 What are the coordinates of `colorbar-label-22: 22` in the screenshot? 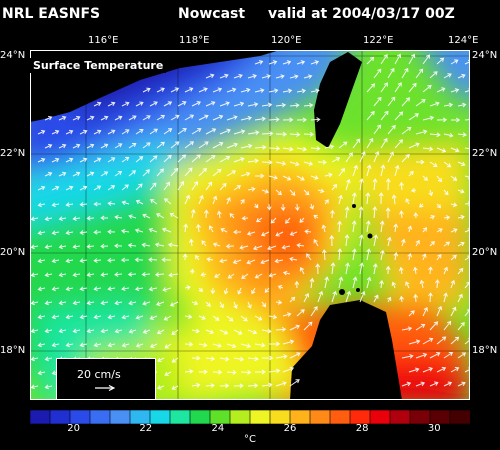 It's located at (146, 428).